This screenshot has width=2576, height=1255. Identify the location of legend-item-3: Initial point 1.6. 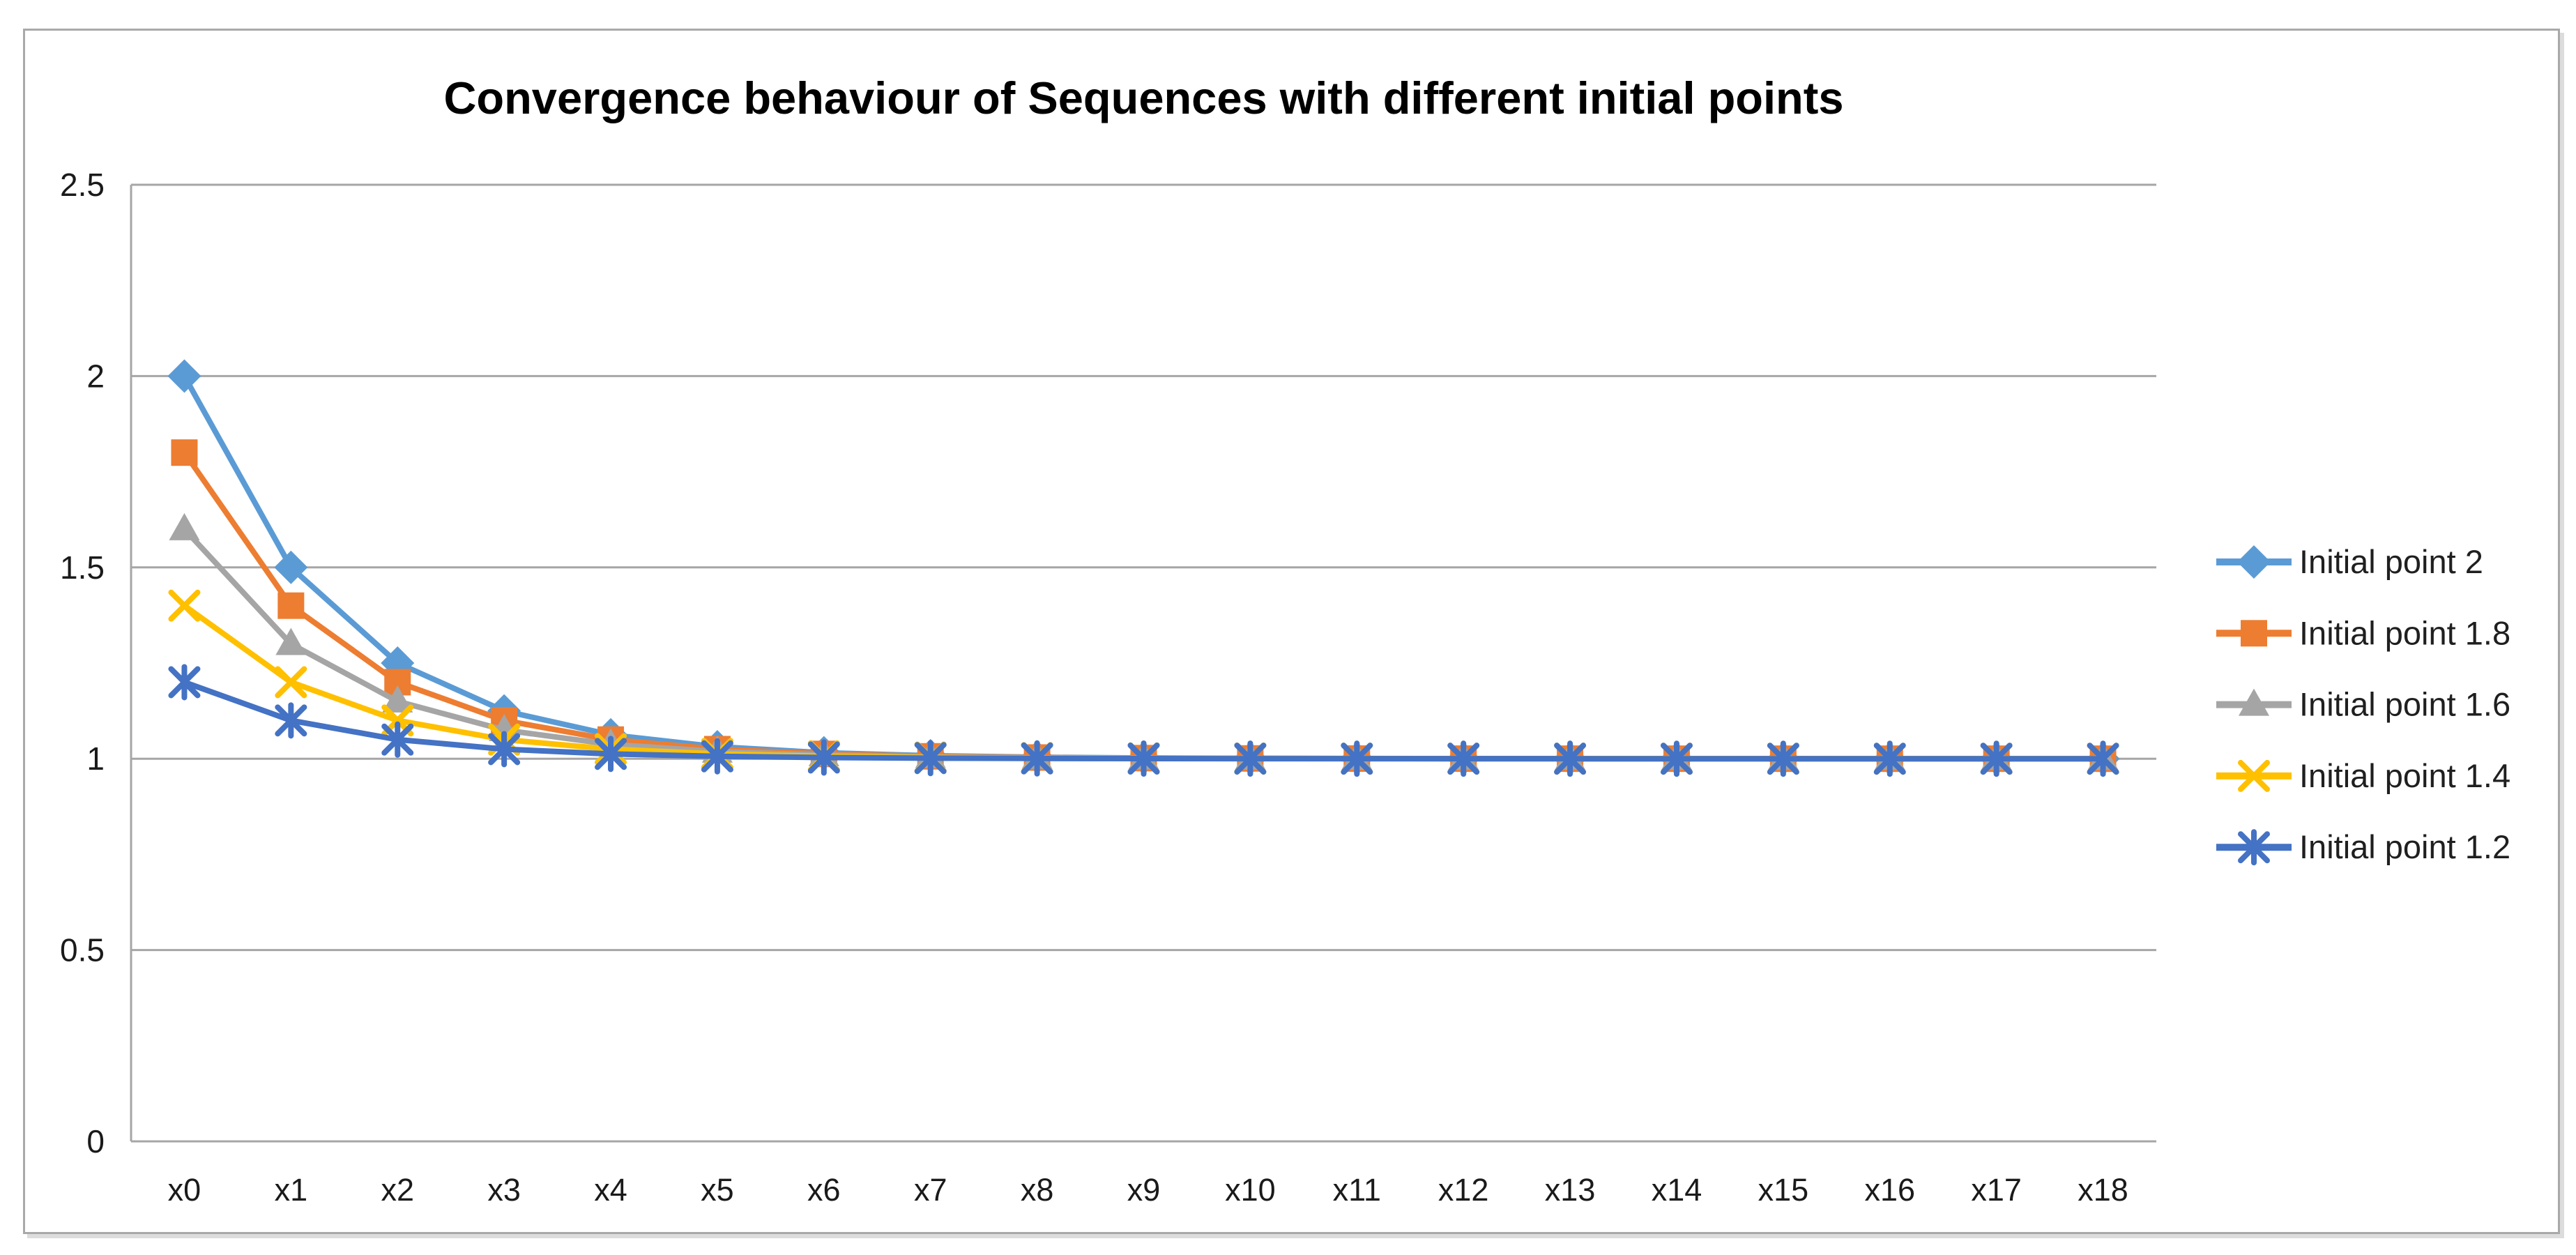
(2363, 704).